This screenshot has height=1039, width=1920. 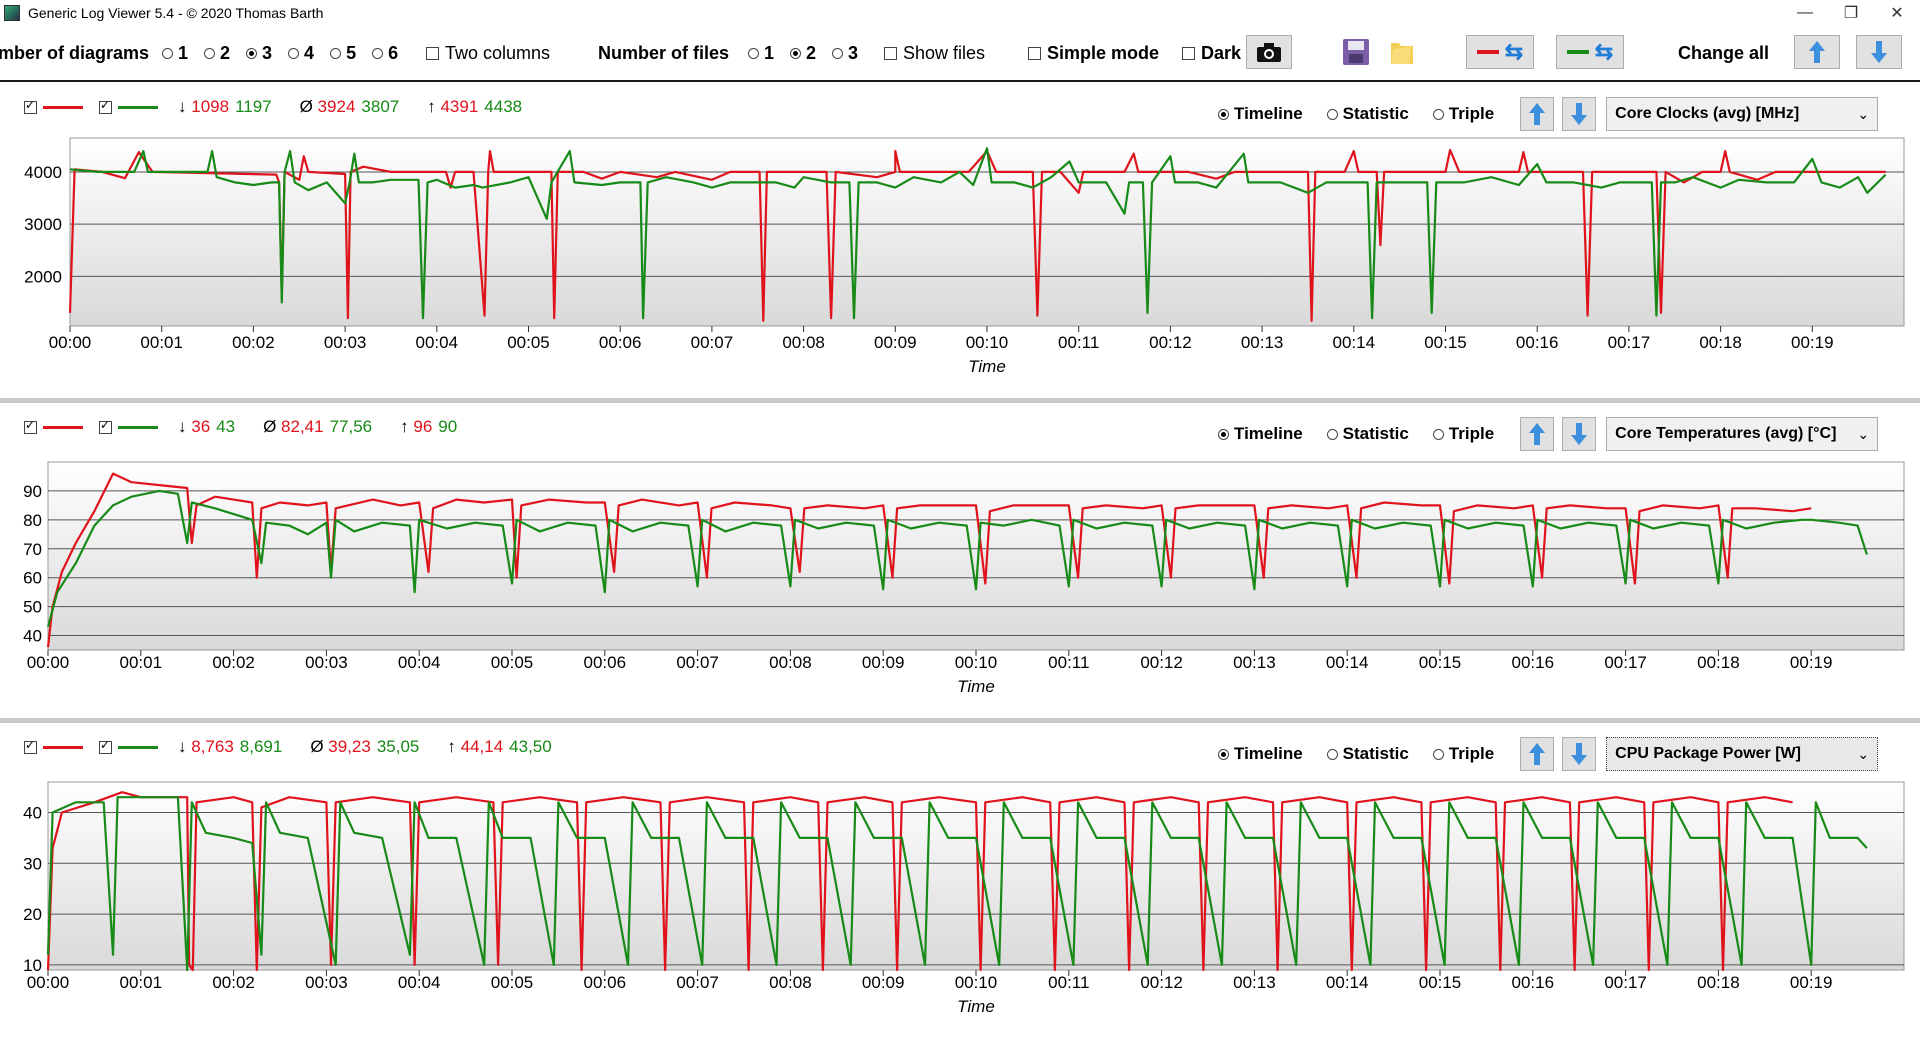 I want to click on x-tick-label: 00:13, so click(x=1254, y=662).